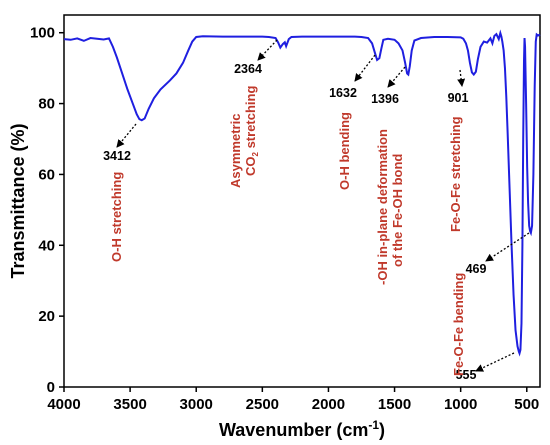 The image size is (550, 445). Describe the element at coordinates (46, 104) in the screenshot. I see `y-tick-label: 80` at that location.